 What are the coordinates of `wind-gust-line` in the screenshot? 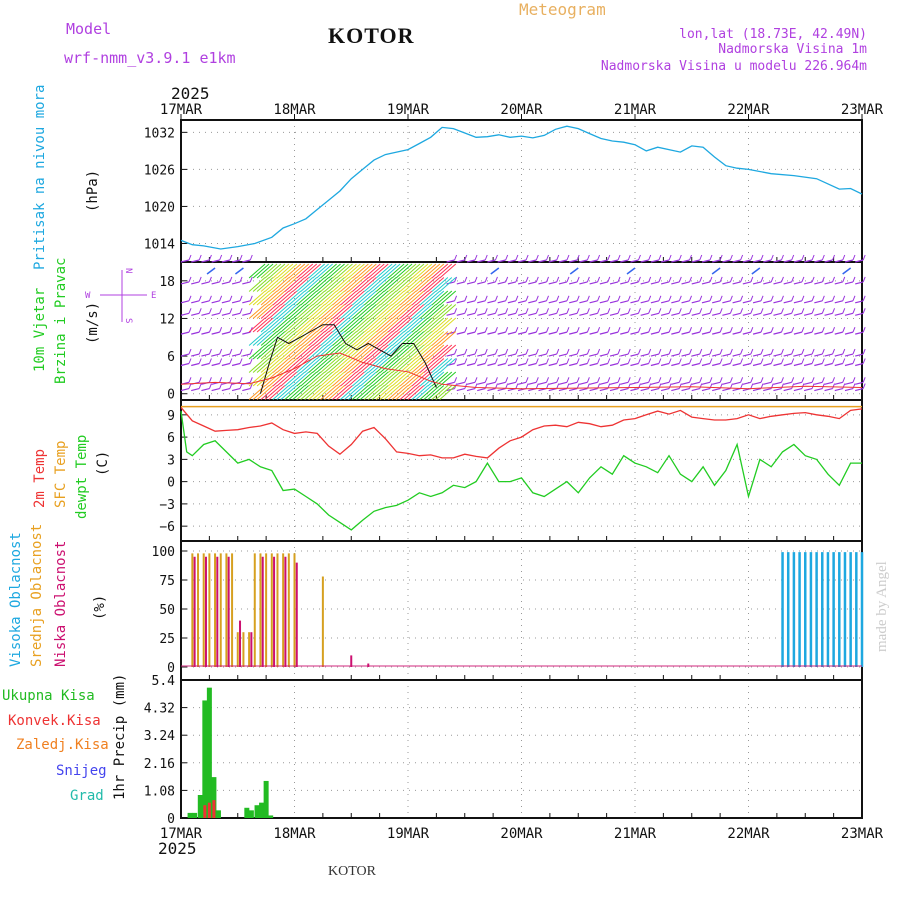 It's located at (348, 359).